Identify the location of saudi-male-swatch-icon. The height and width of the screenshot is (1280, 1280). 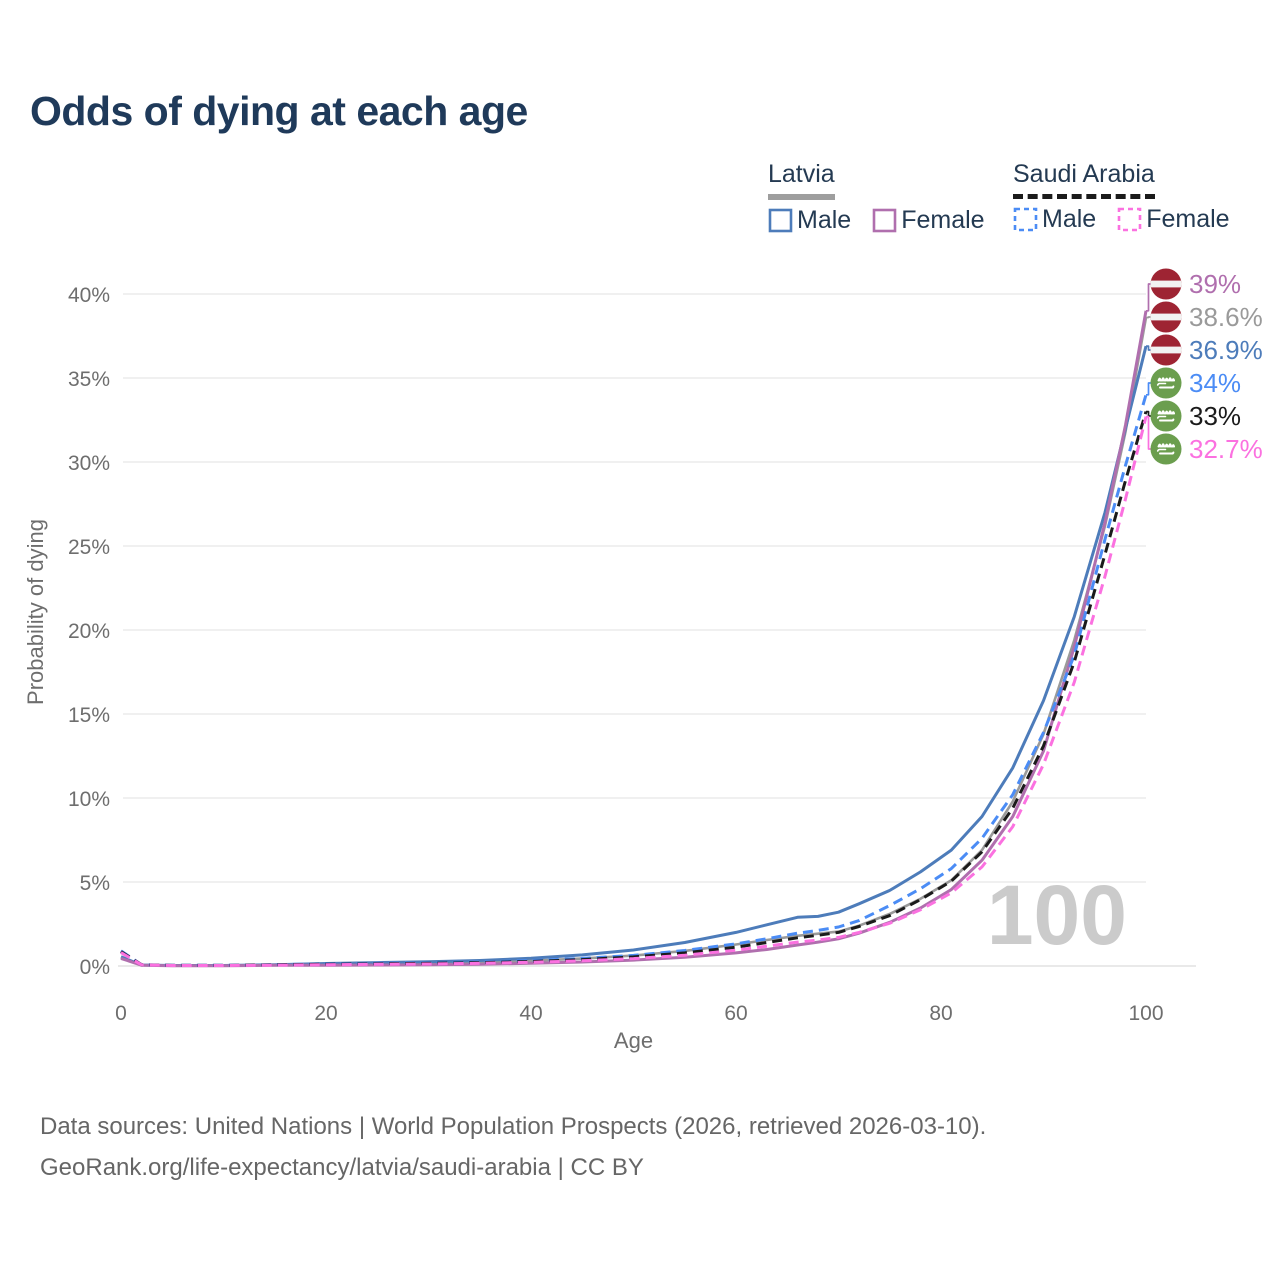
(1025, 219).